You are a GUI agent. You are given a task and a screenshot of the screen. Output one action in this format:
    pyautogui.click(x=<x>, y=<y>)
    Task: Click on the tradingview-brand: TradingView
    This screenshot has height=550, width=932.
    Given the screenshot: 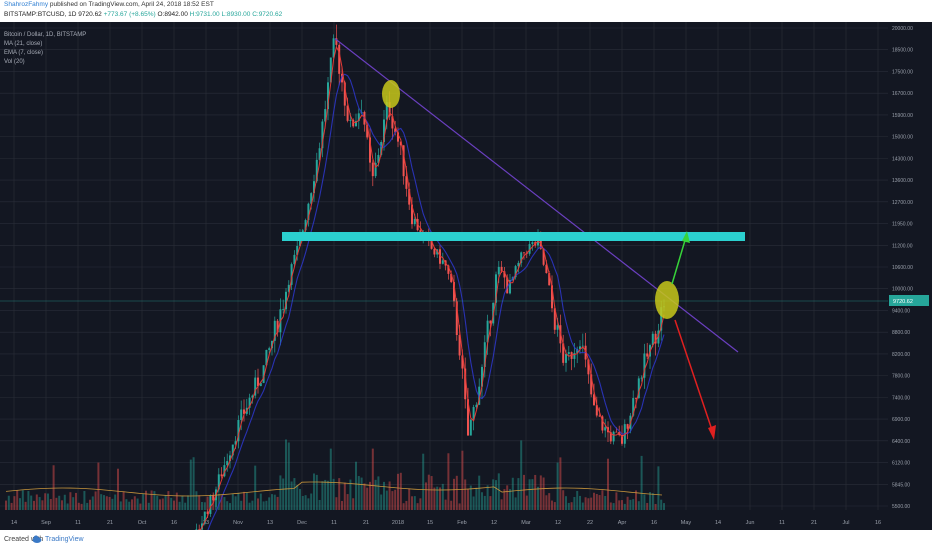 What is the action you would take?
    pyautogui.click(x=64, y=539)
    